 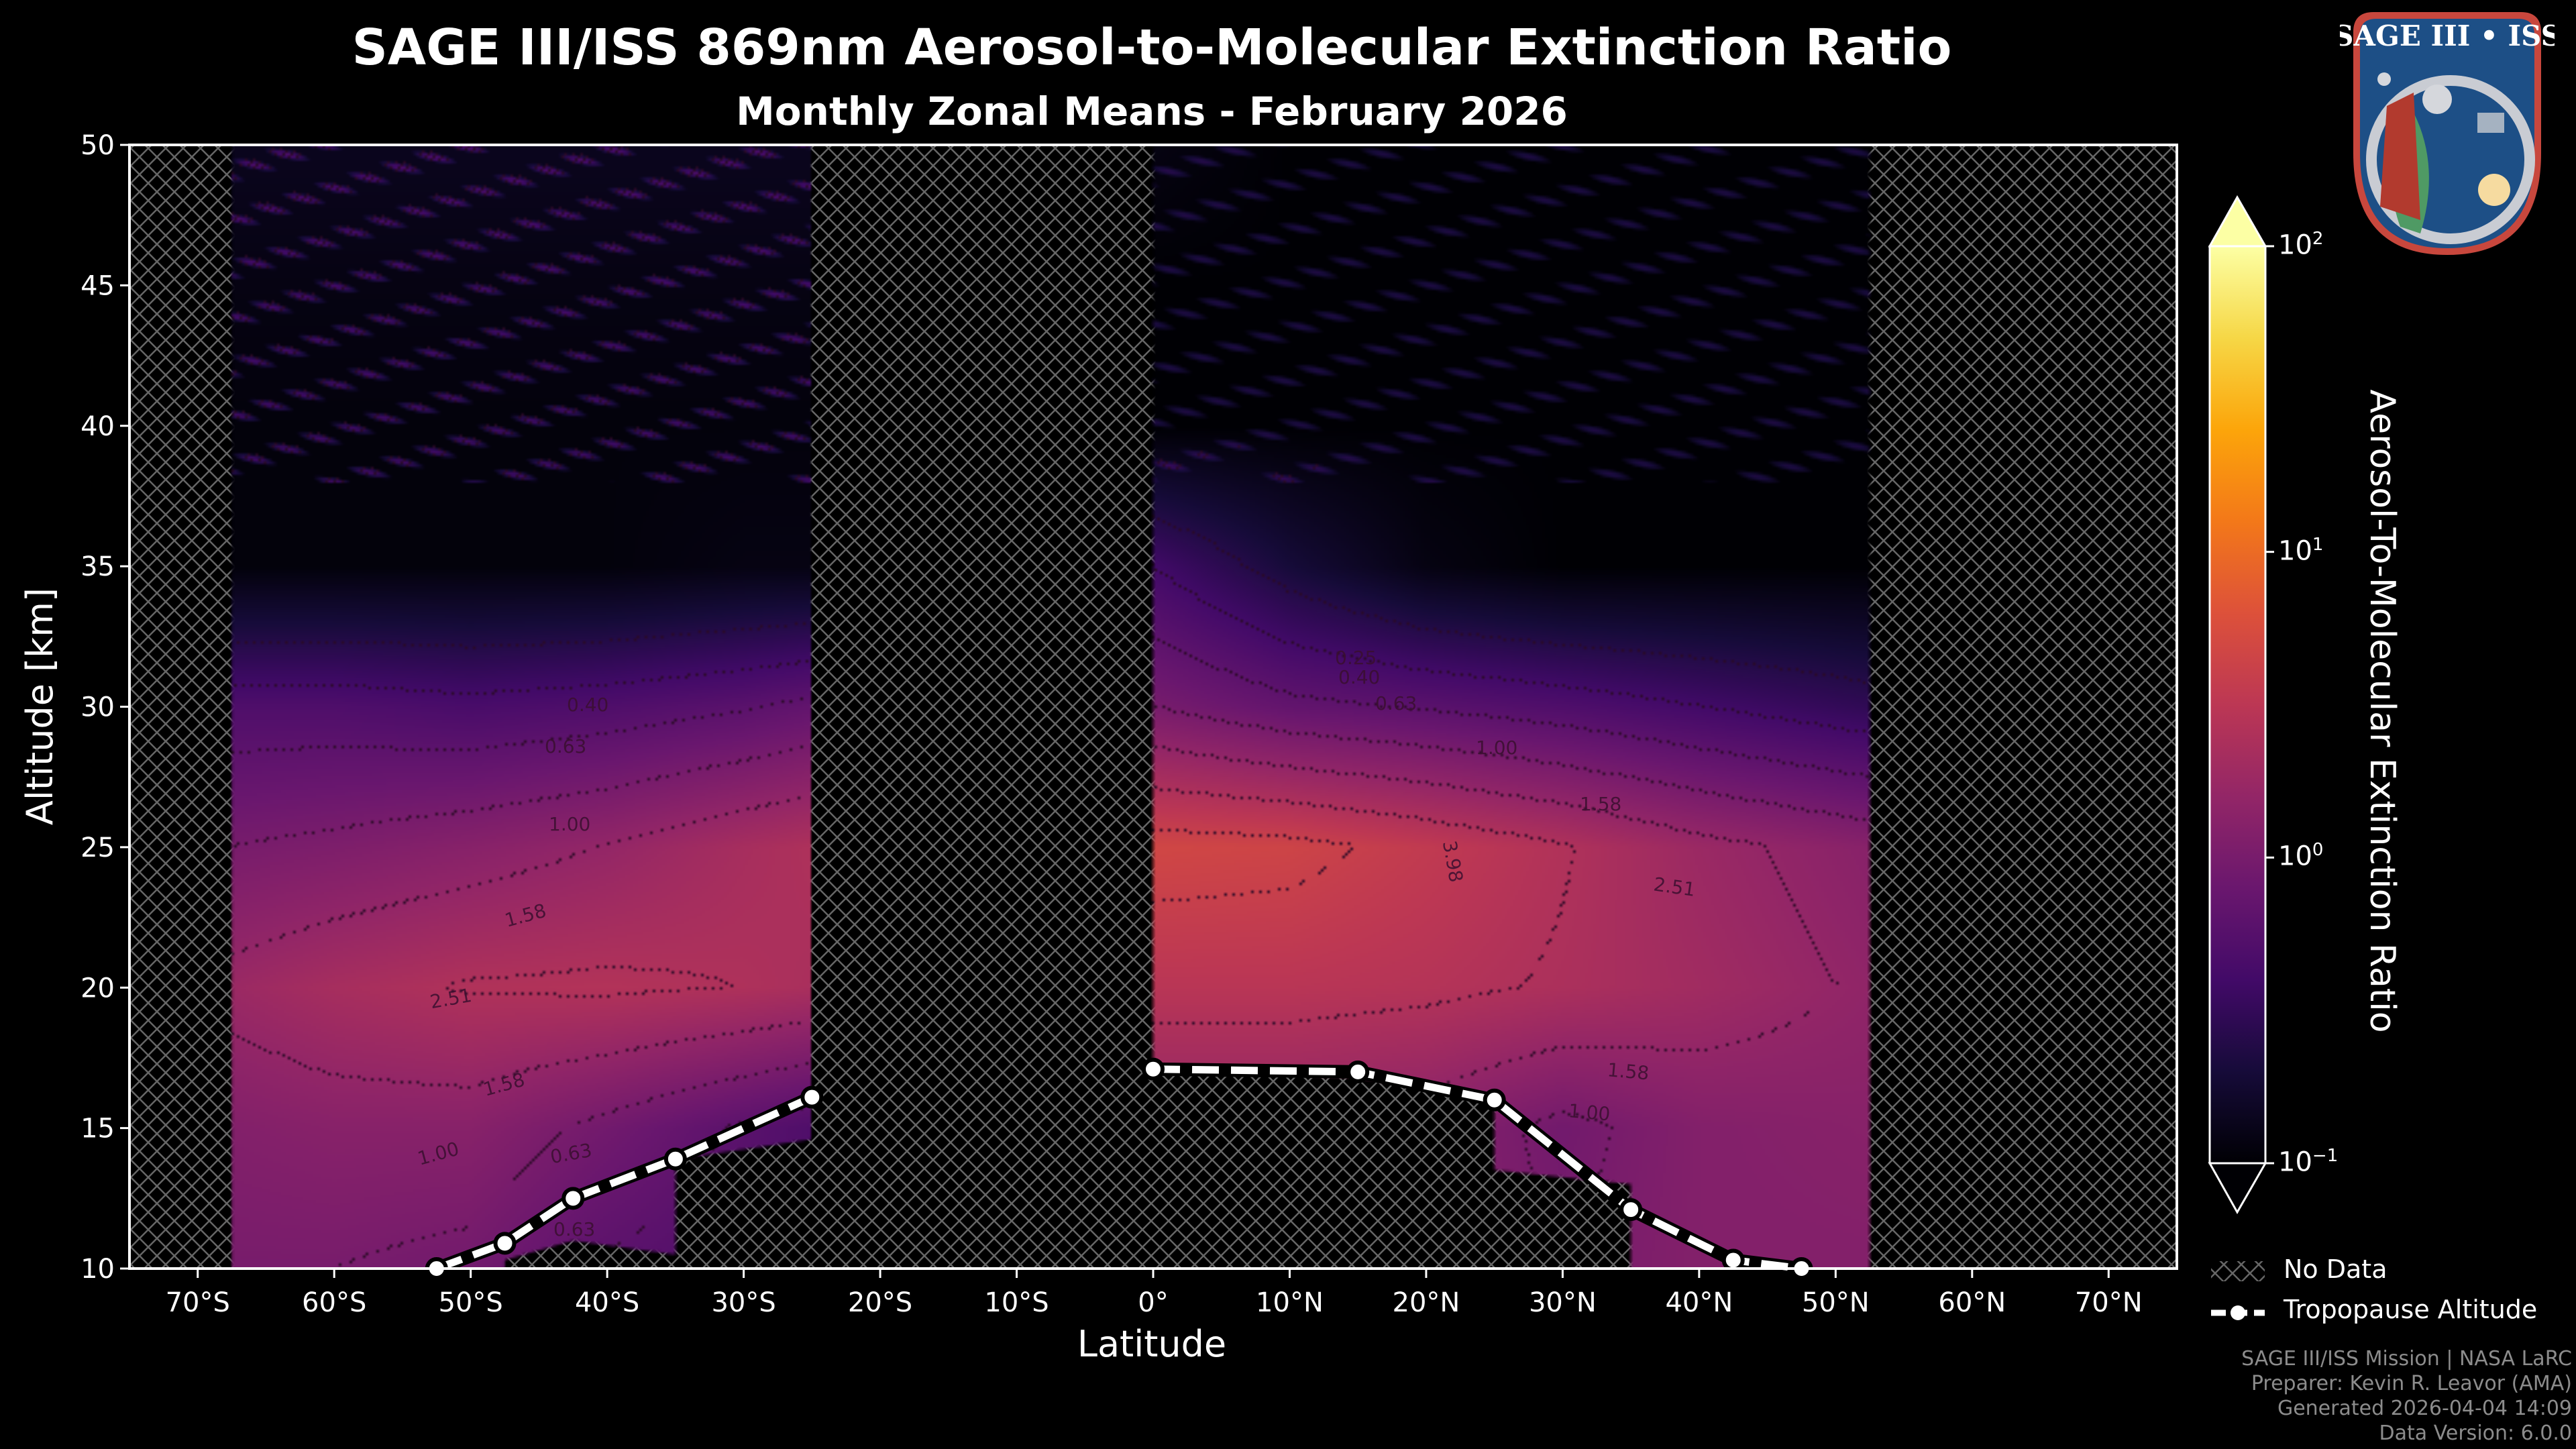 What do you see at coordinates (2301, 245) in the screenshot?
I see `colorbar-tick-label: 10²` at bounding box center [2301, 245].